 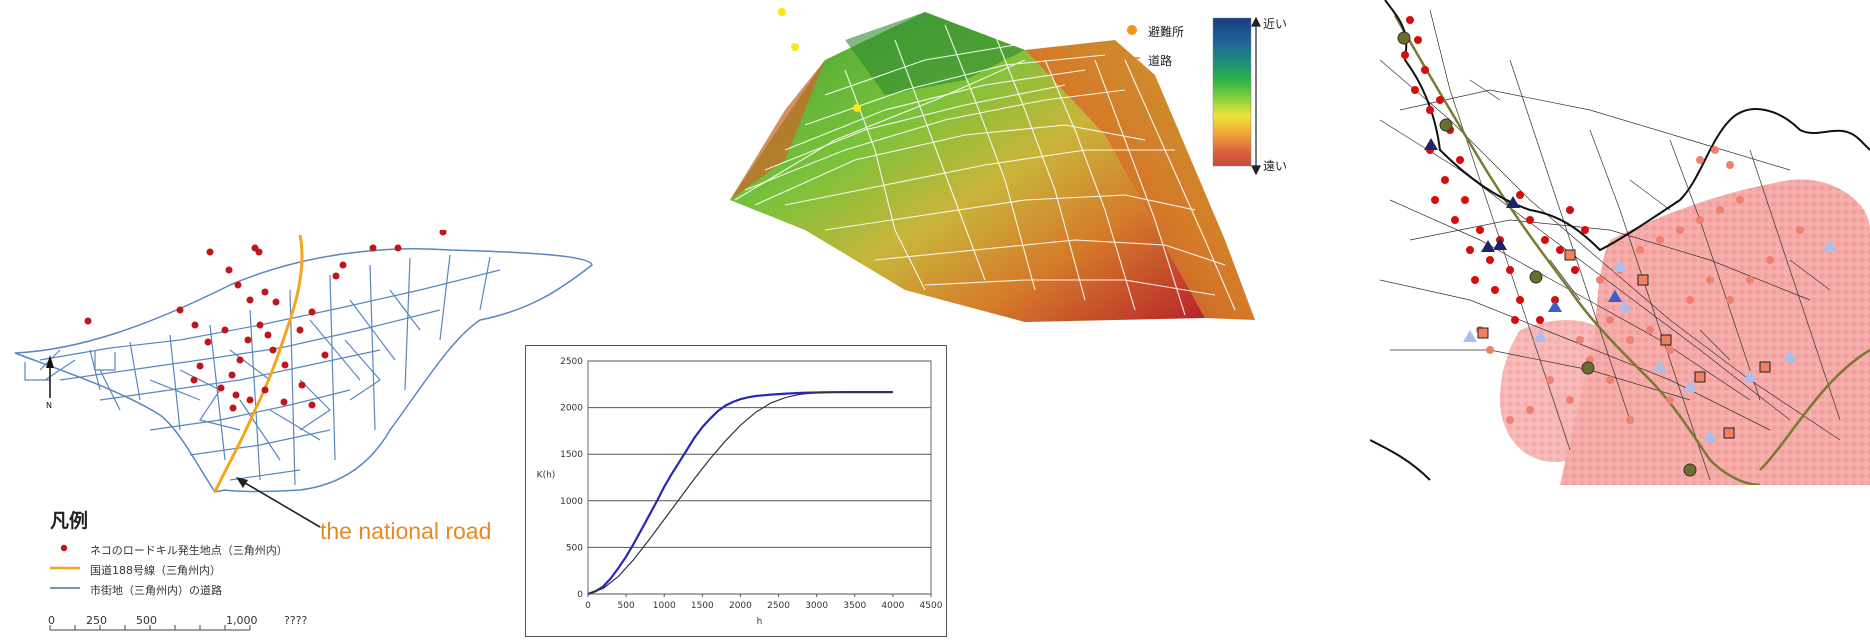 I want to click on annotation-arrow, so click(x=278, y=502).